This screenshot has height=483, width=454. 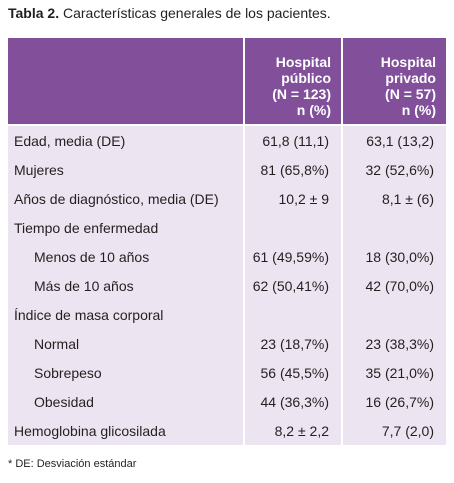 What do you see at coordinates (34, 13) in the screenshot?
I see `title-label: Tabla 2.` at bounding box center [34, 13].